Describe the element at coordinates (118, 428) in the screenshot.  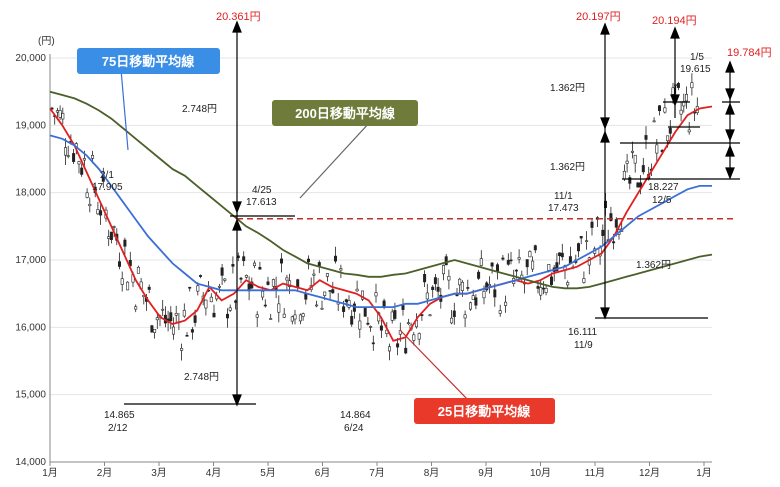
I see `ann-low-feb-date: 2/12` at that location.